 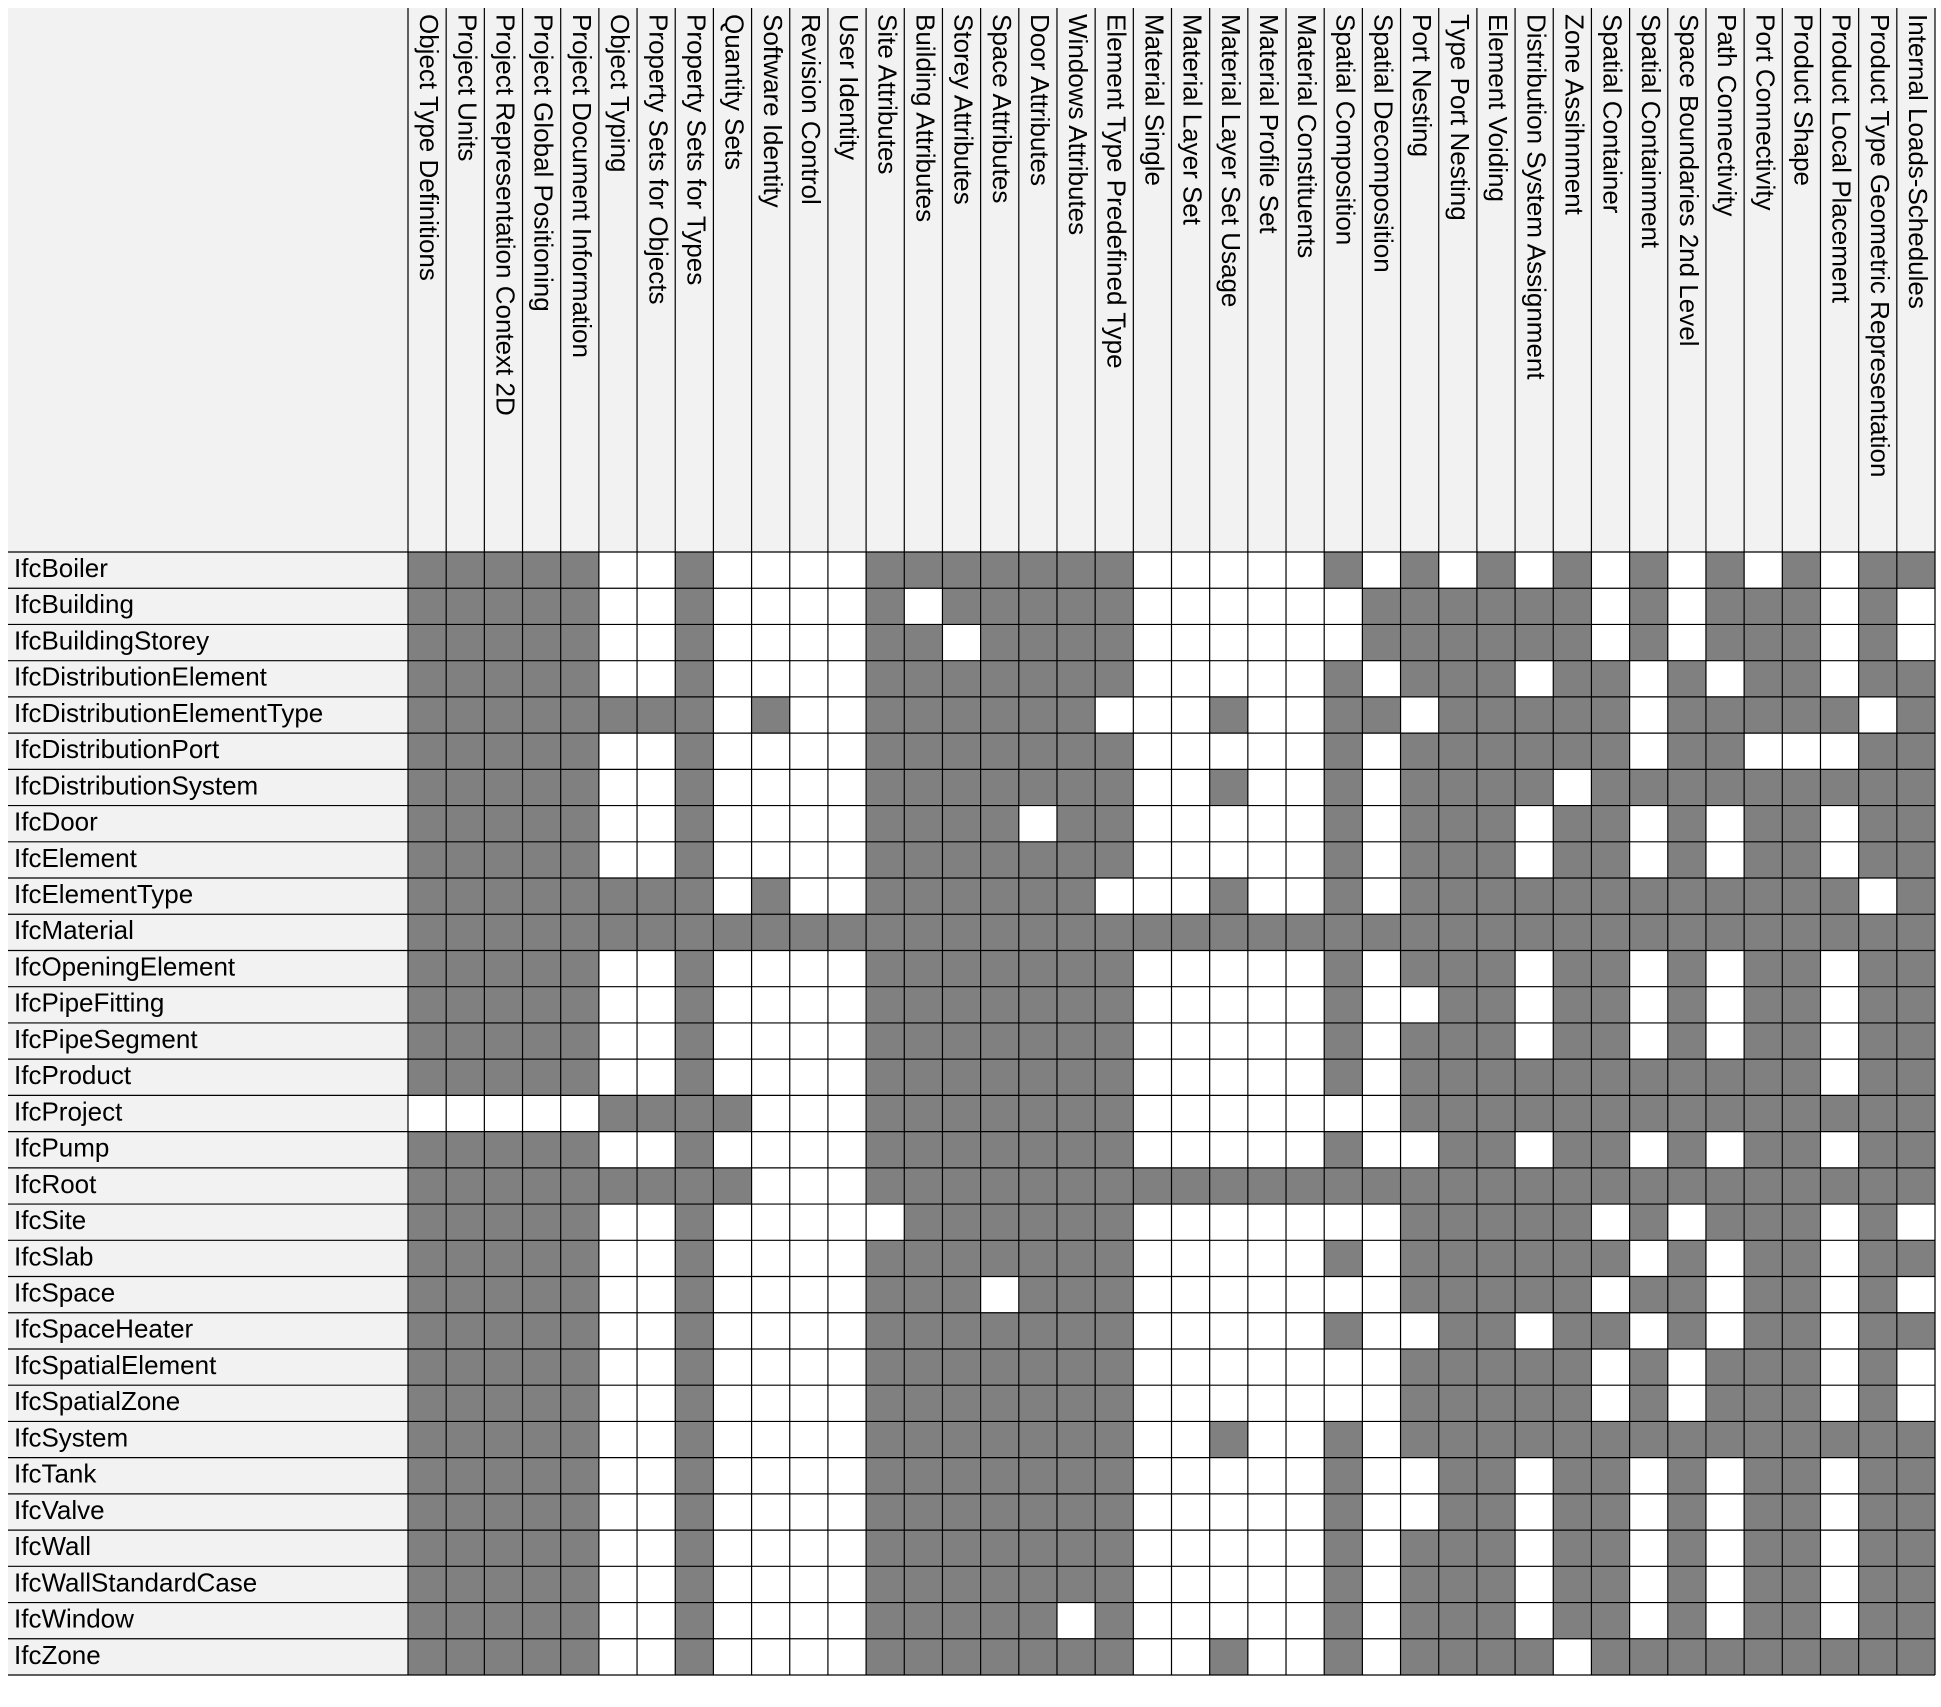 I want to click on row-label: IfcSite, so click(x=50, y=1220).